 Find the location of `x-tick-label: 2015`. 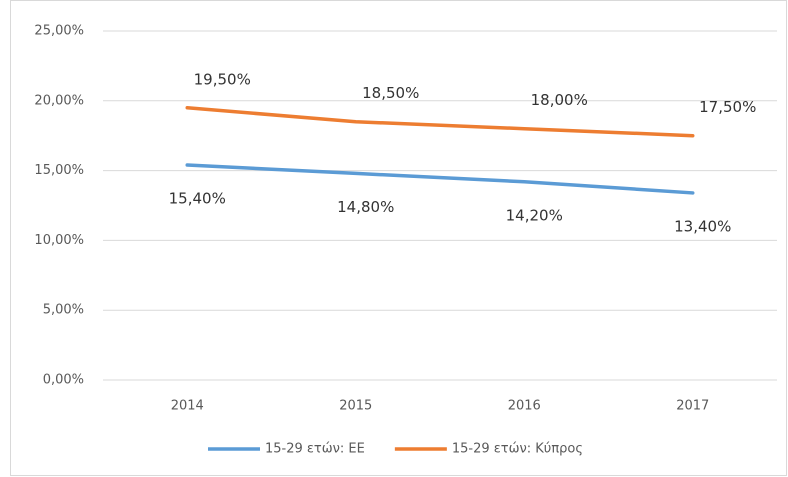

x-tick-label: 2015 is located at coordinates (355, 406).